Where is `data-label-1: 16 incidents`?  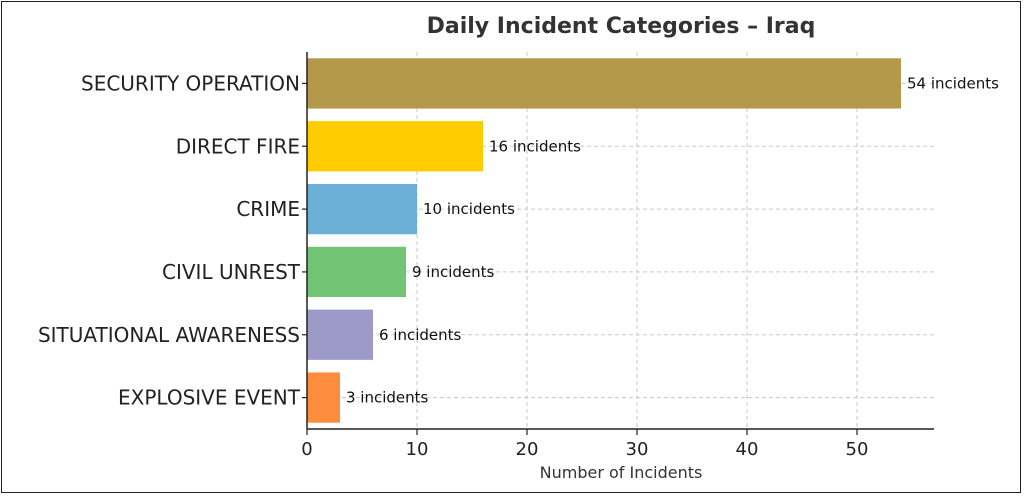
data-label-1: 16 incidents is located at coordinates (535, 146).